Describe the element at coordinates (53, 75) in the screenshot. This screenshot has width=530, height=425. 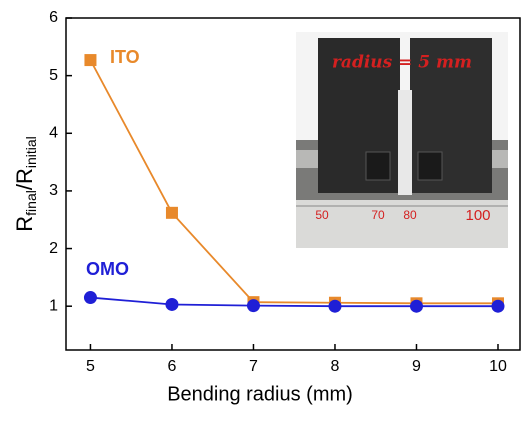
I see `y-tick-label: 5` at that location.